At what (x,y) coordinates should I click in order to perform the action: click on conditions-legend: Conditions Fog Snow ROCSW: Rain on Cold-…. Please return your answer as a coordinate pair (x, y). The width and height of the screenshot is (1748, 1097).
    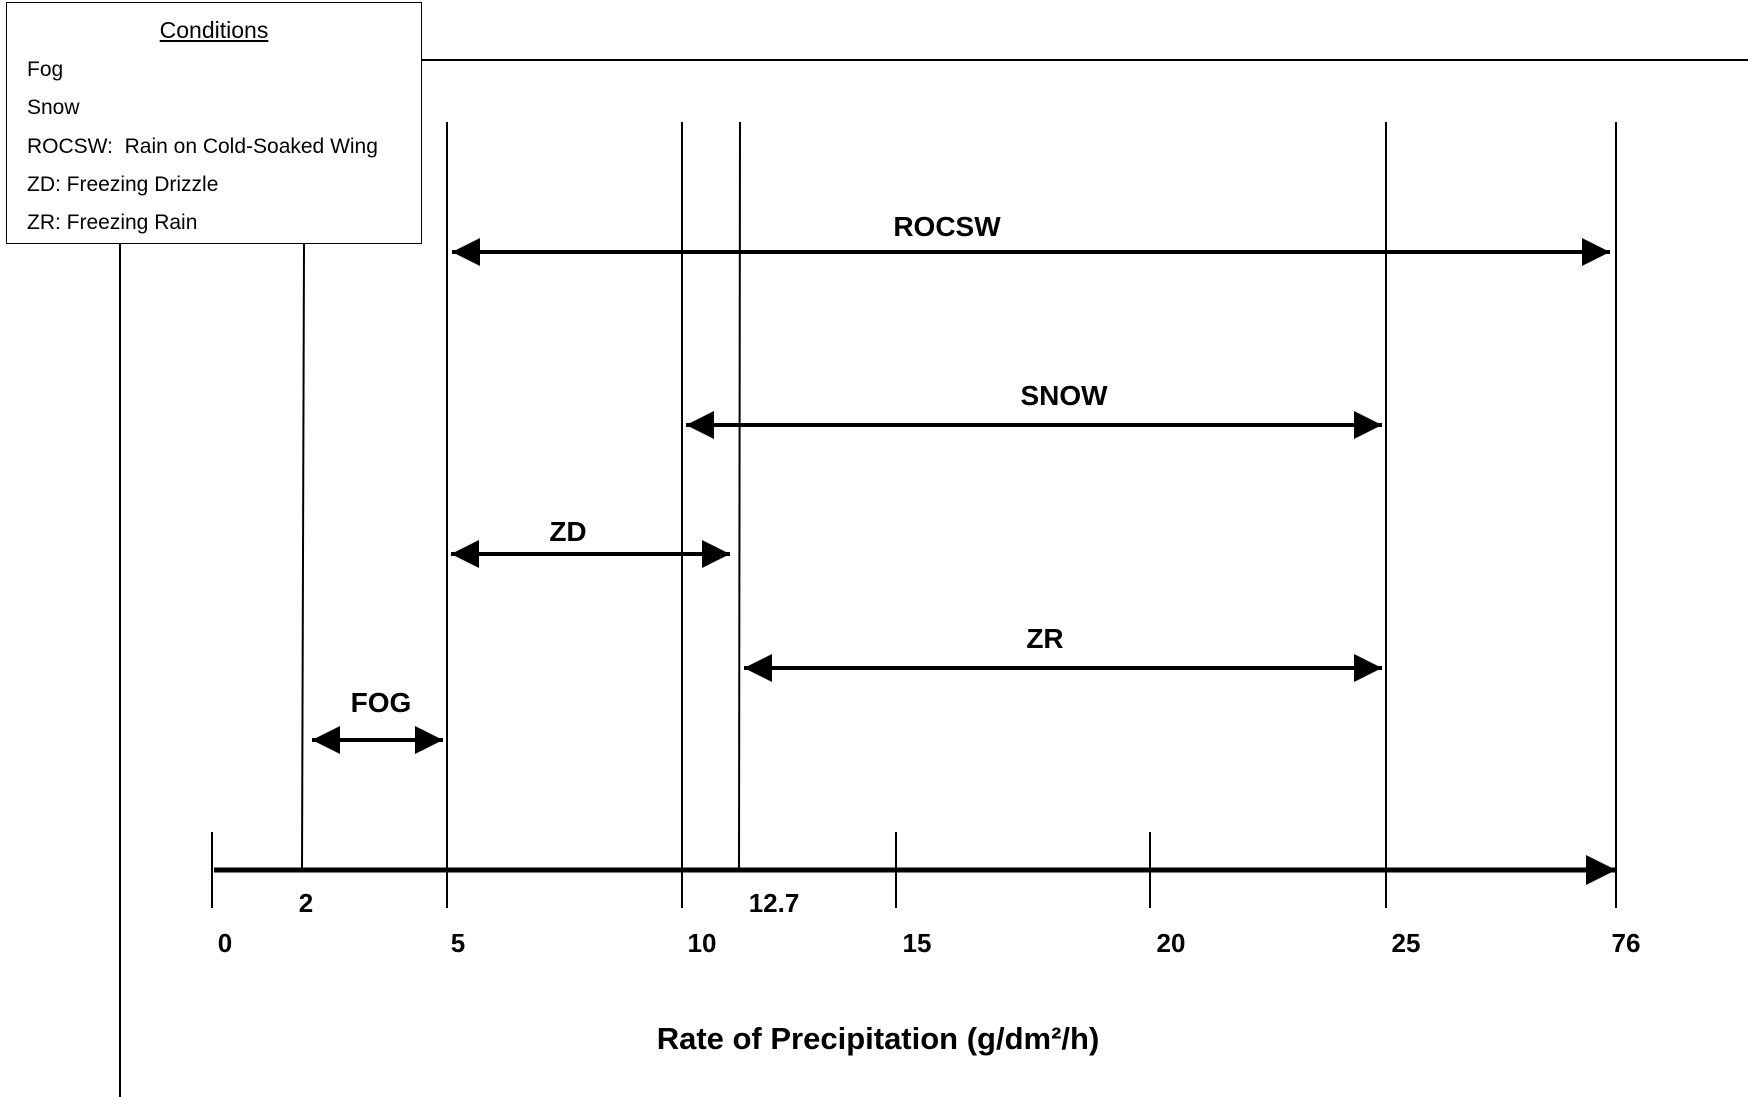
    Looking at the image, I should click on (214, 123).